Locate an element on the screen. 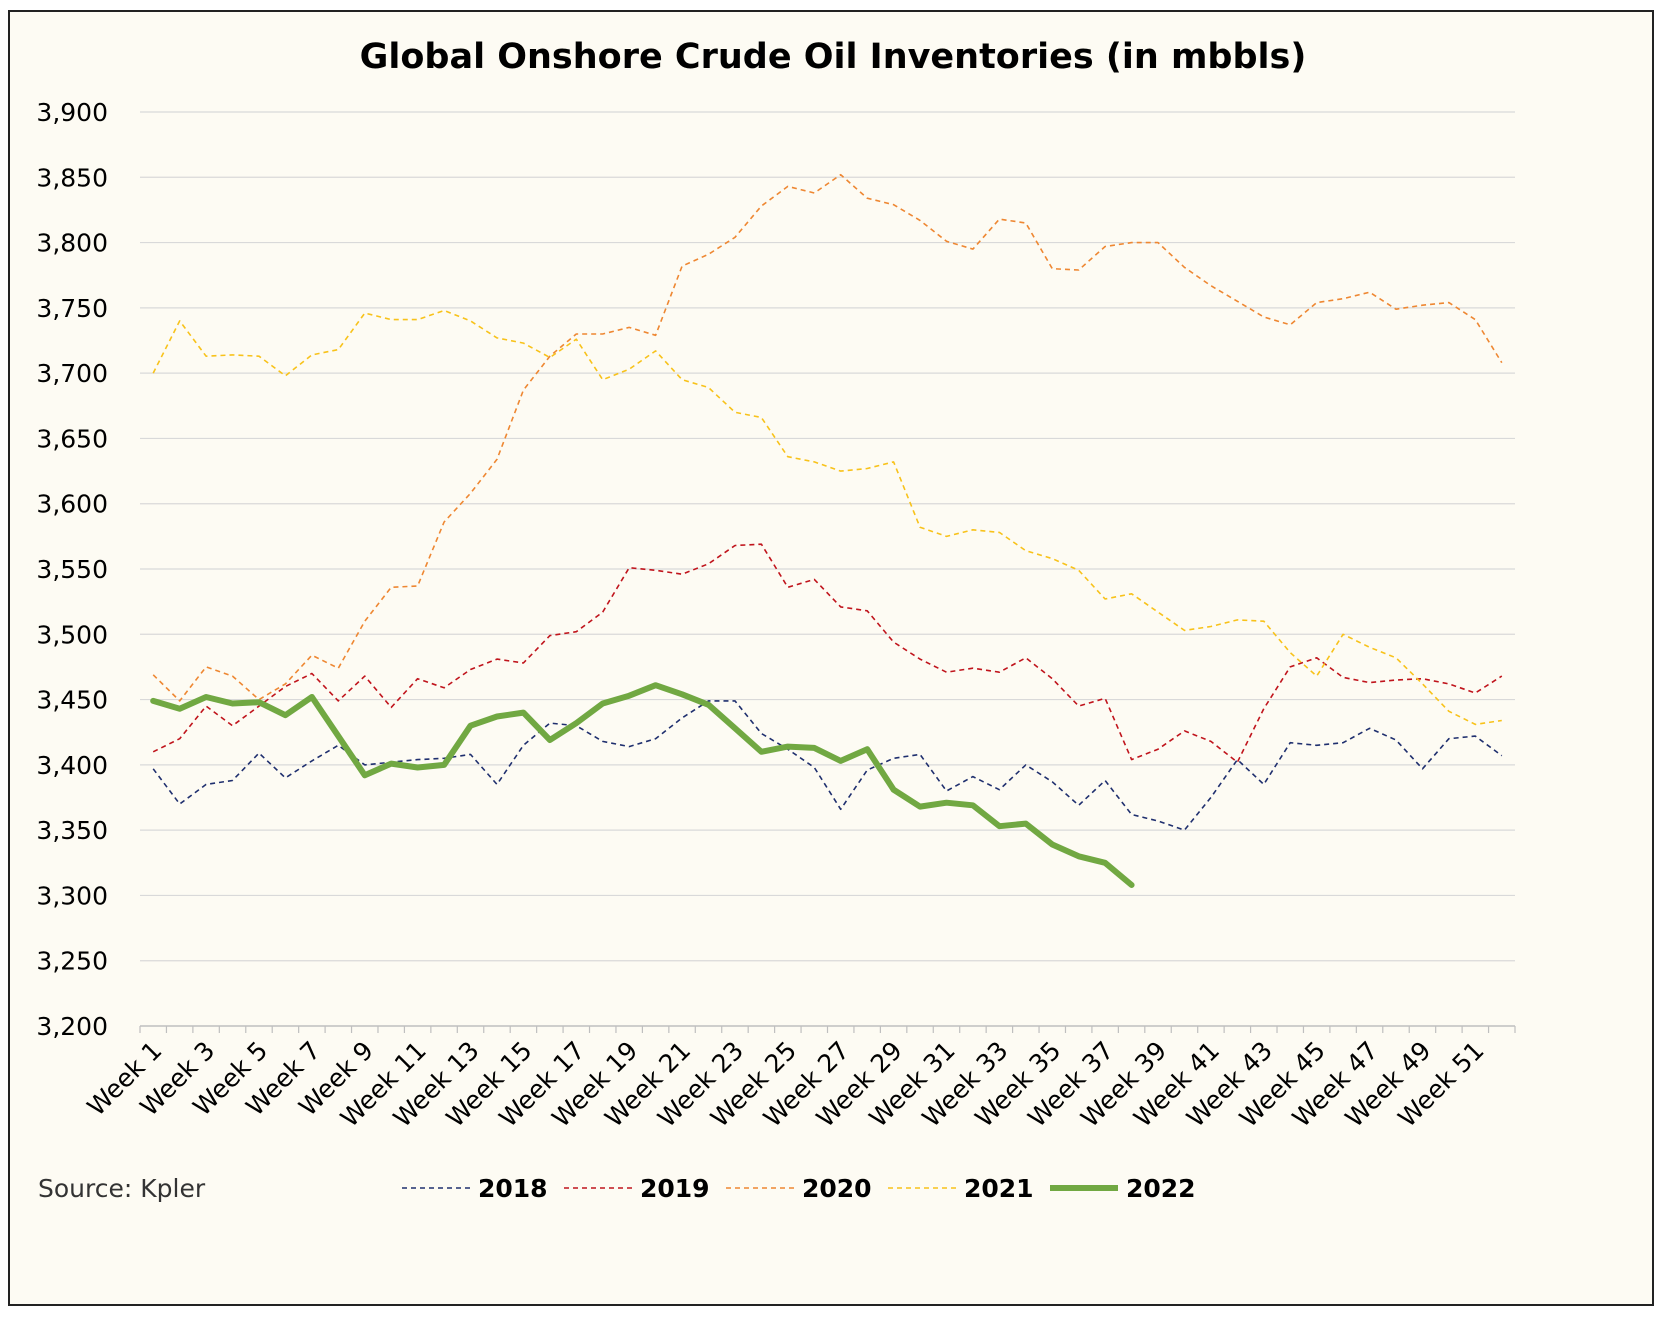  y-tick-label: 3,900 is located at coordinates (72, 112).